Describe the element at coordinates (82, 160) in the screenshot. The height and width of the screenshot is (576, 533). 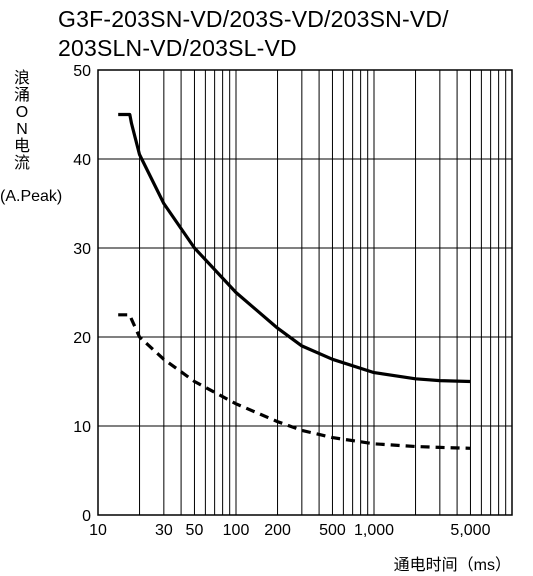
I see `y-tick-label: 40` at that location.